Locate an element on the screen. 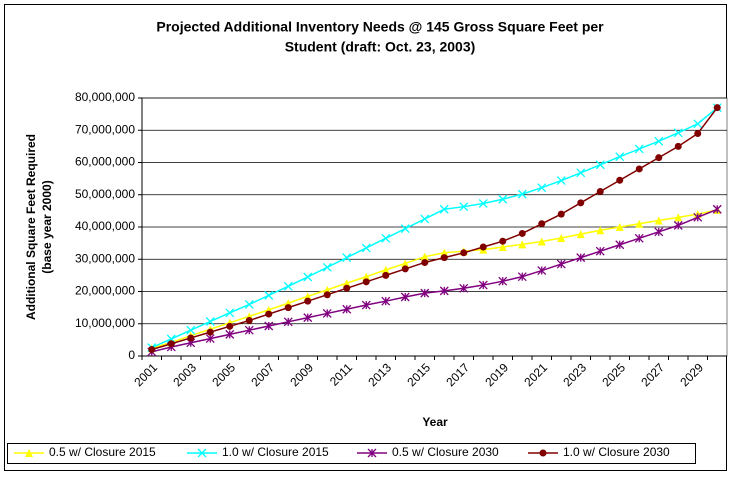  legend-label: 1.0 w/ Closure 2030 is located at coordinates (616, 452).